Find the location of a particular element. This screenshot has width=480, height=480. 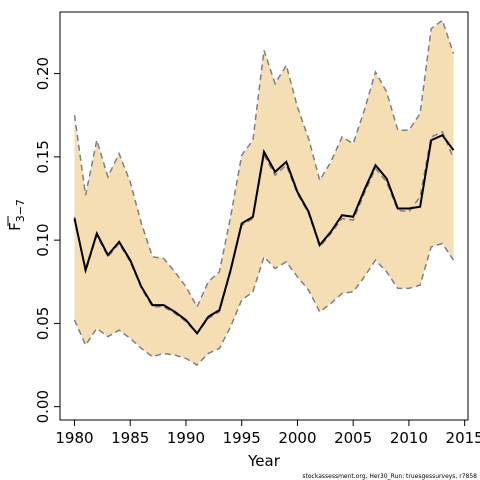

y-tick-label: 0.15 is located at coordinates (43, 156).